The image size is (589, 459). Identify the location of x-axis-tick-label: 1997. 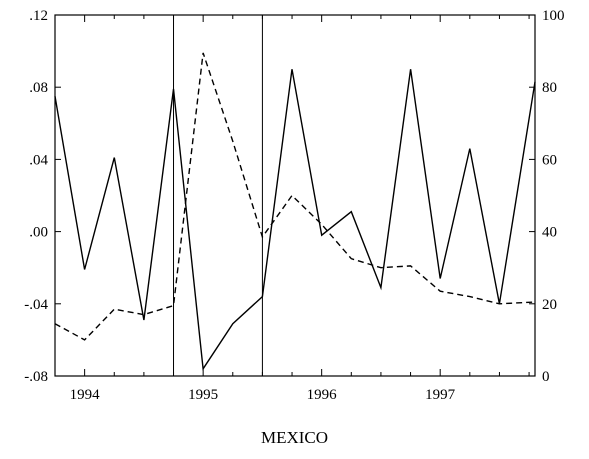
(440, 395).